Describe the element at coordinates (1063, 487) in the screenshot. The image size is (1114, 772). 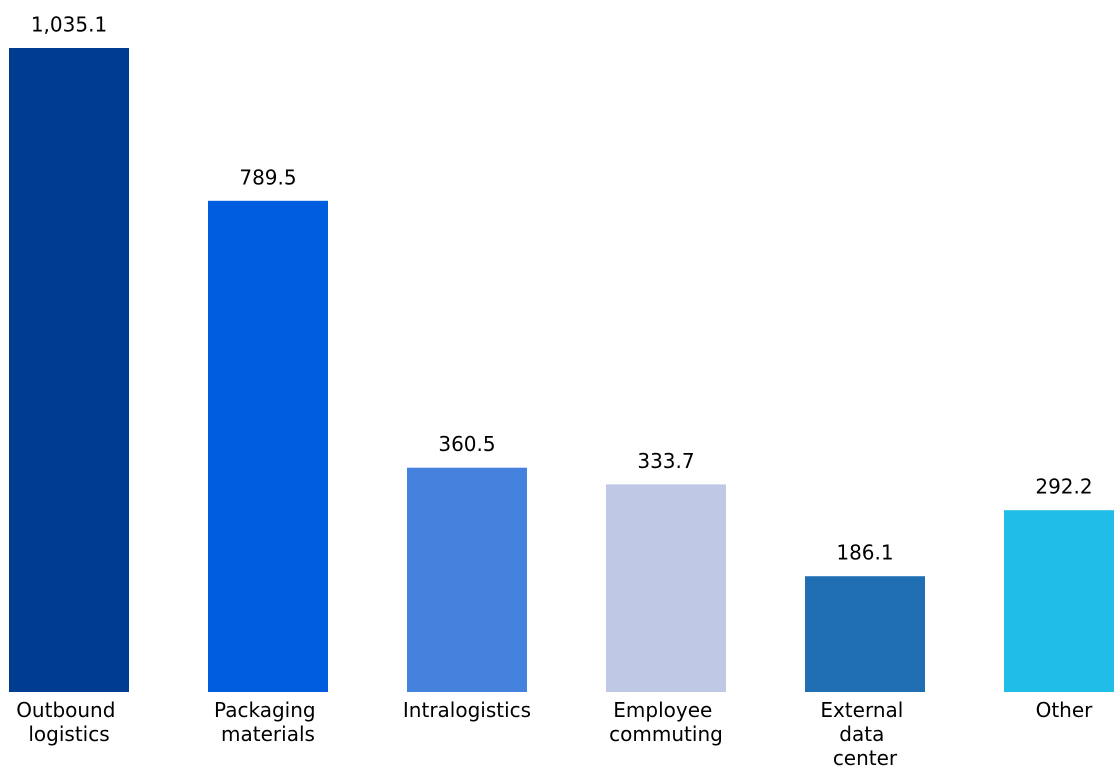
I see `value-label: 292.2` at that location.